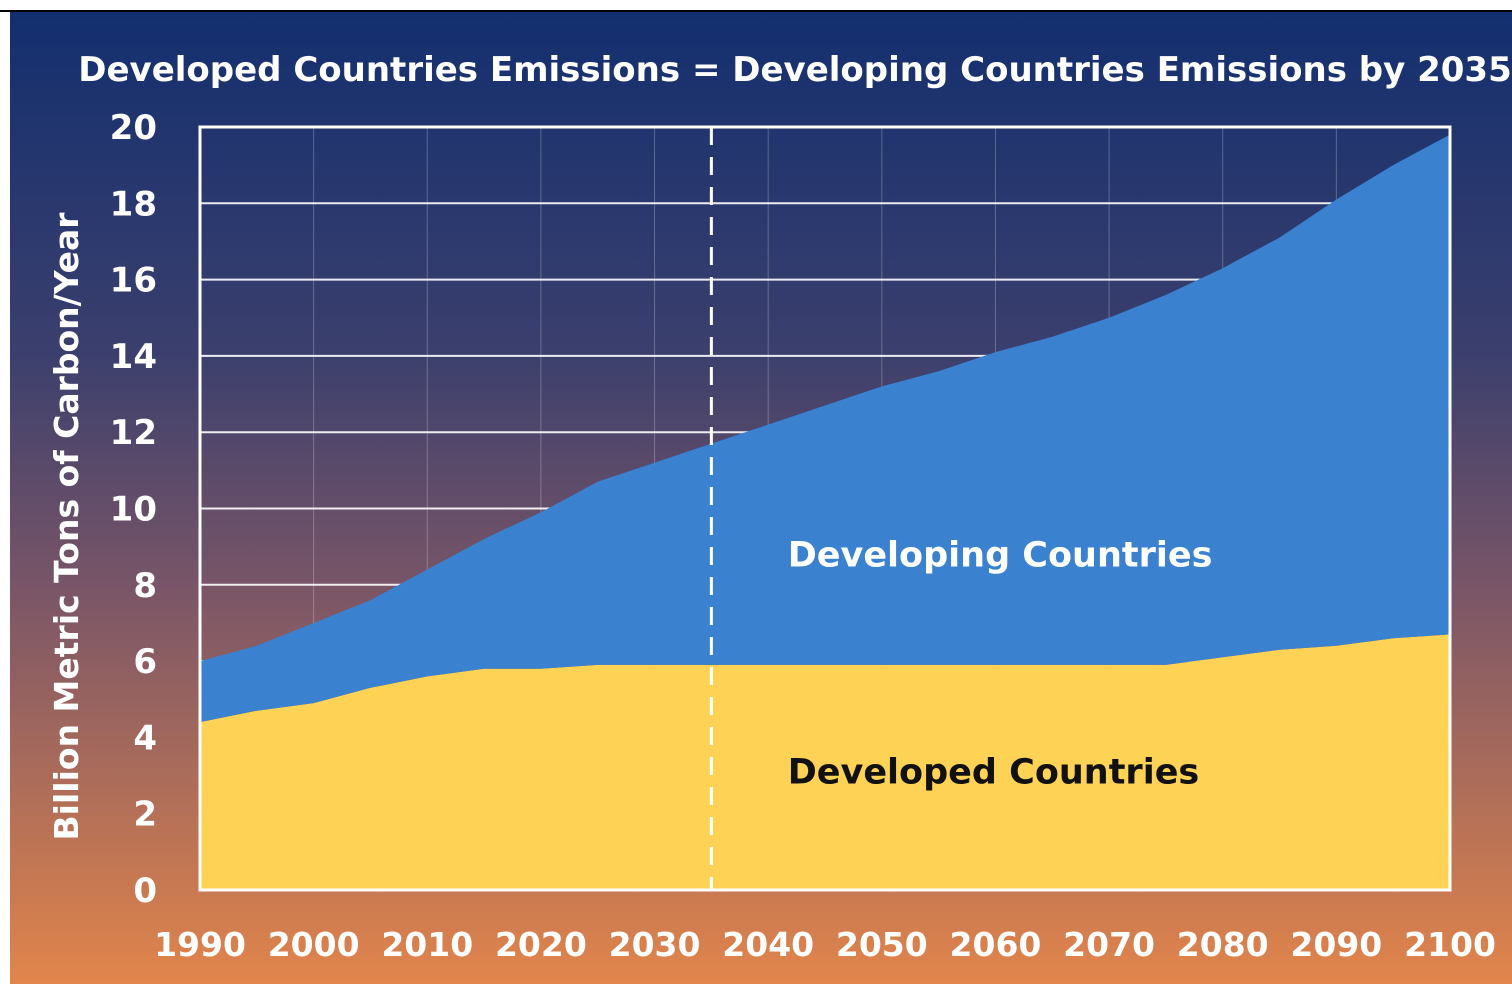 The image size is (1512, 984). What do you see at coordinates (1109, 944) in the screenshot?
I see `x-tick-label: 2070` at bounding box center [1109, 944].